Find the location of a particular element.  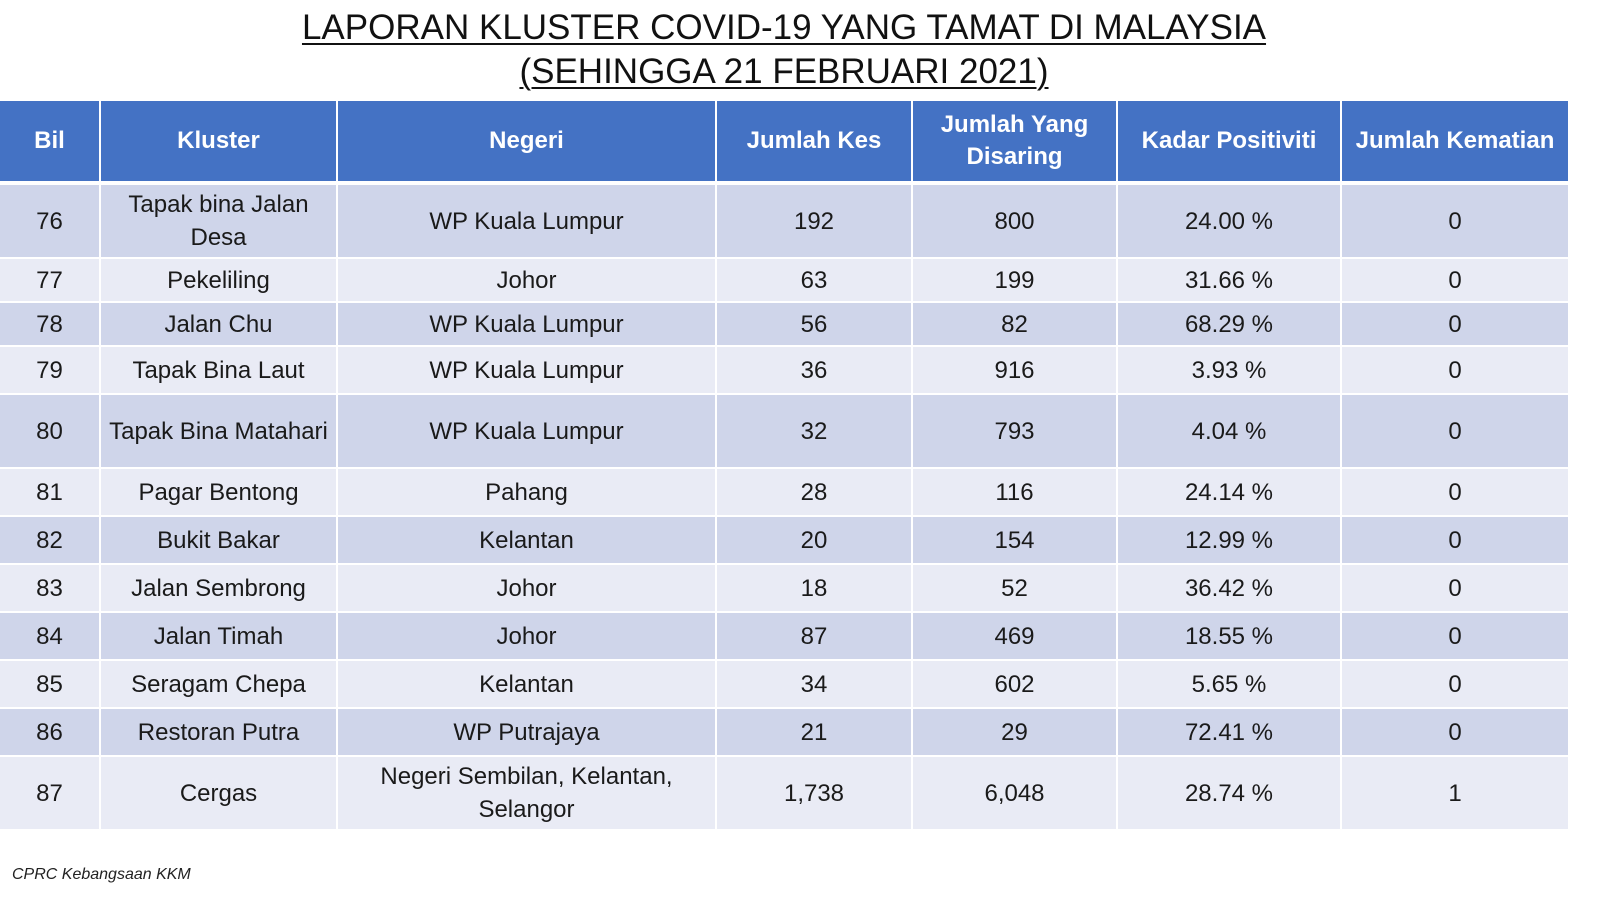

cell-kluster: Pekeliling is located at coordinates (219, 280).